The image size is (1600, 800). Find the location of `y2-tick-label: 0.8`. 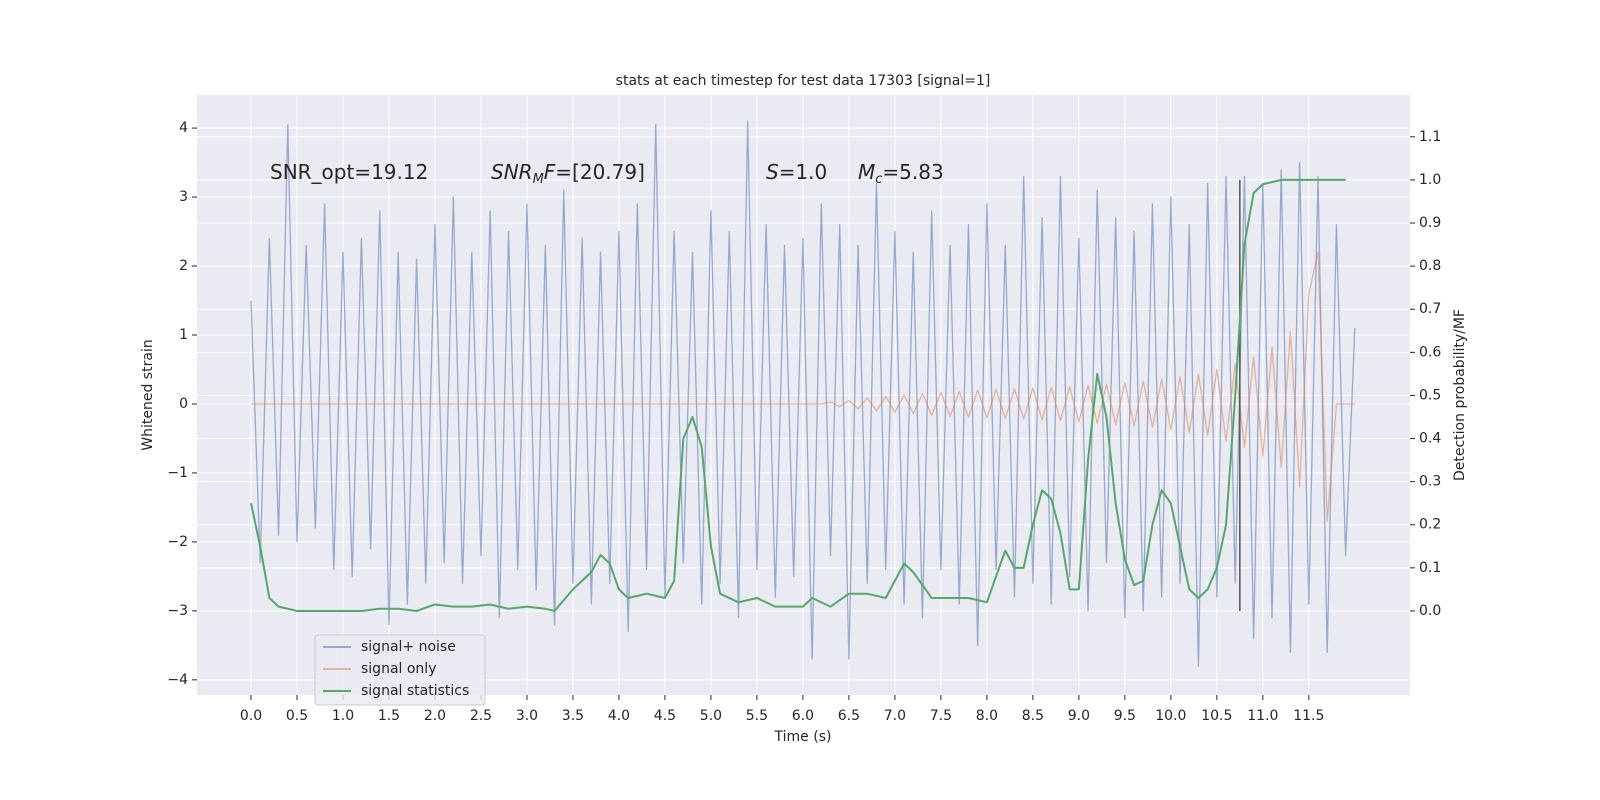

y2-tick-label: 0.8 is located at coordinates (1430, 266).